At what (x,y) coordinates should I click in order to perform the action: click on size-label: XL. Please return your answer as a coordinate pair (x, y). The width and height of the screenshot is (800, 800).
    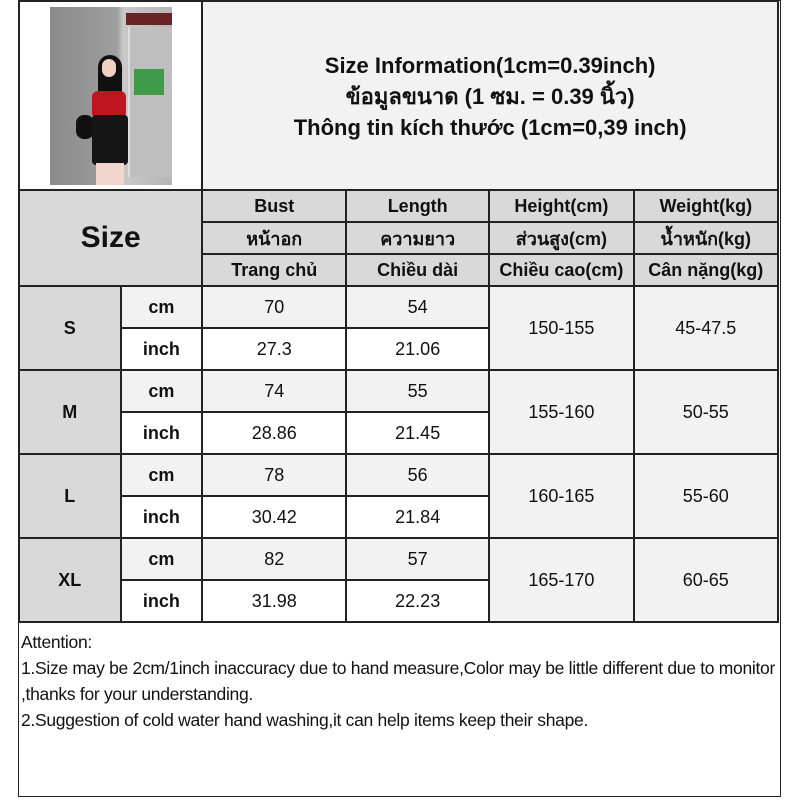
    Looking at the image, I should click on (70, 580).